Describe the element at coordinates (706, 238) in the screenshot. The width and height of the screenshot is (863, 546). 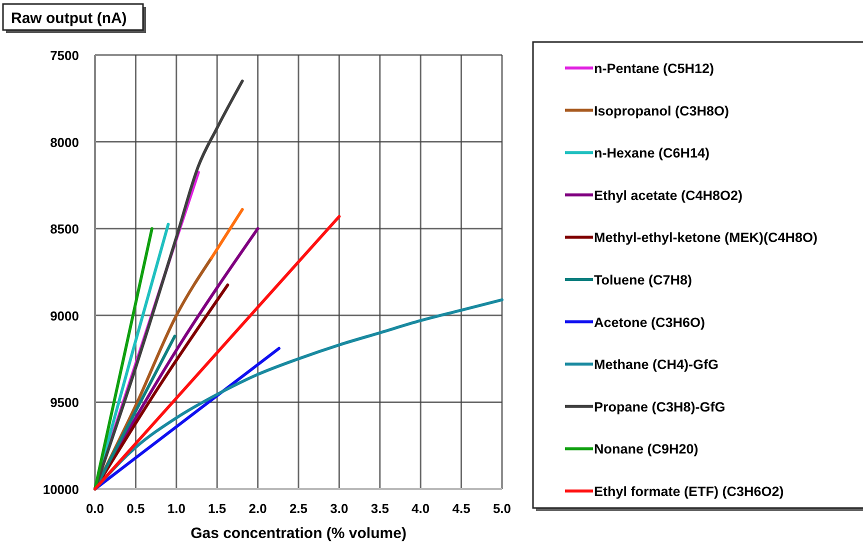
I see `legend-label: Methyl-ethyl-ketone (MEK)(C4H8O)` at that location.